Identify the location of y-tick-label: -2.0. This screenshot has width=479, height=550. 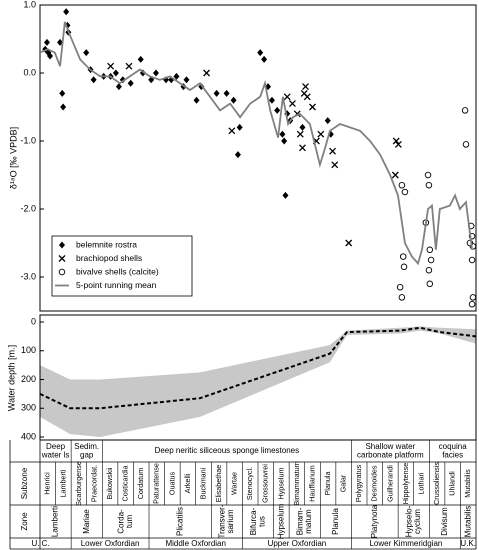
(28, 208).